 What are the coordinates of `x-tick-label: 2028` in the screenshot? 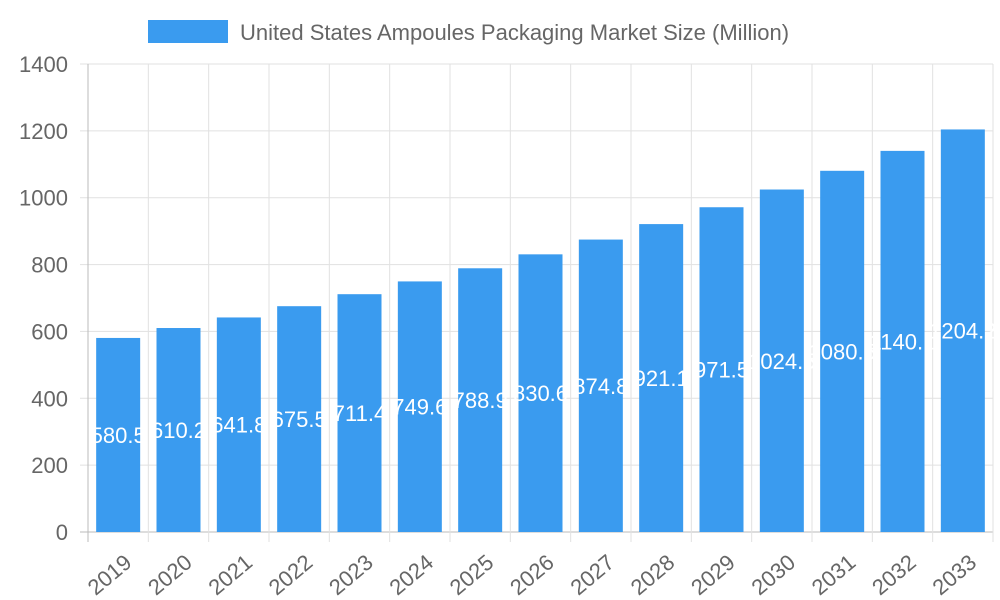 It's located at (653, 574).